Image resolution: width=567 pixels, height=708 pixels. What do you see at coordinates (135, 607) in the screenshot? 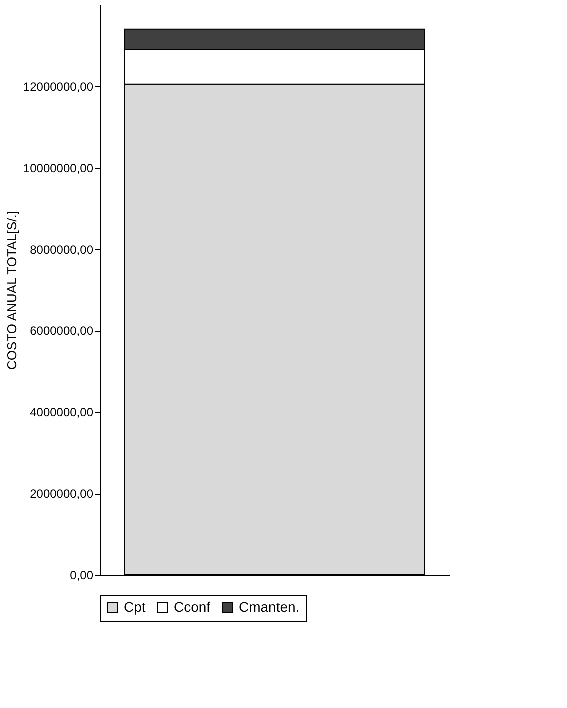
I see `legend-label: Cpt` at bounding box center [135, 607].